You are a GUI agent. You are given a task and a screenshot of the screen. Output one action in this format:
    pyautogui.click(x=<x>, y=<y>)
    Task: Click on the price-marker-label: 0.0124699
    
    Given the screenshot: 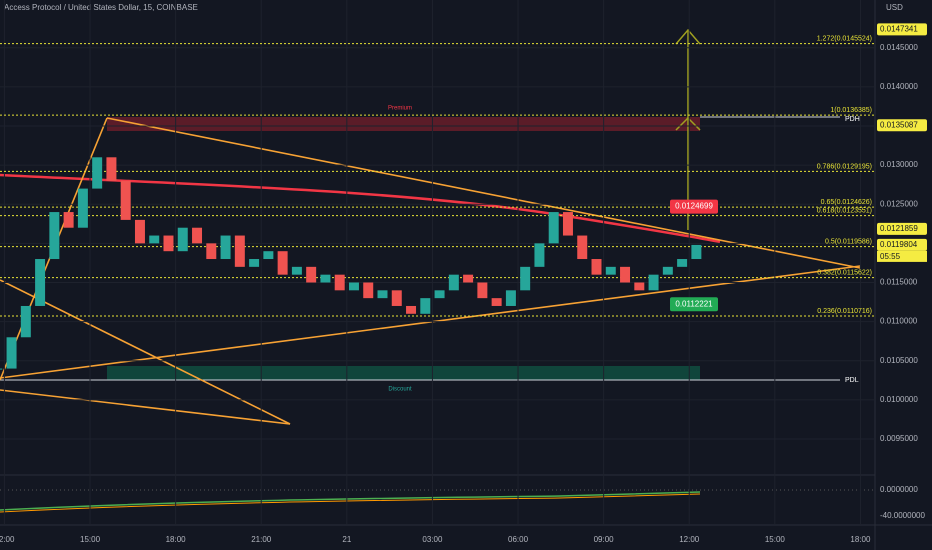 What is the action you would take?
    pyautogui.click(x=694, y=206)
    